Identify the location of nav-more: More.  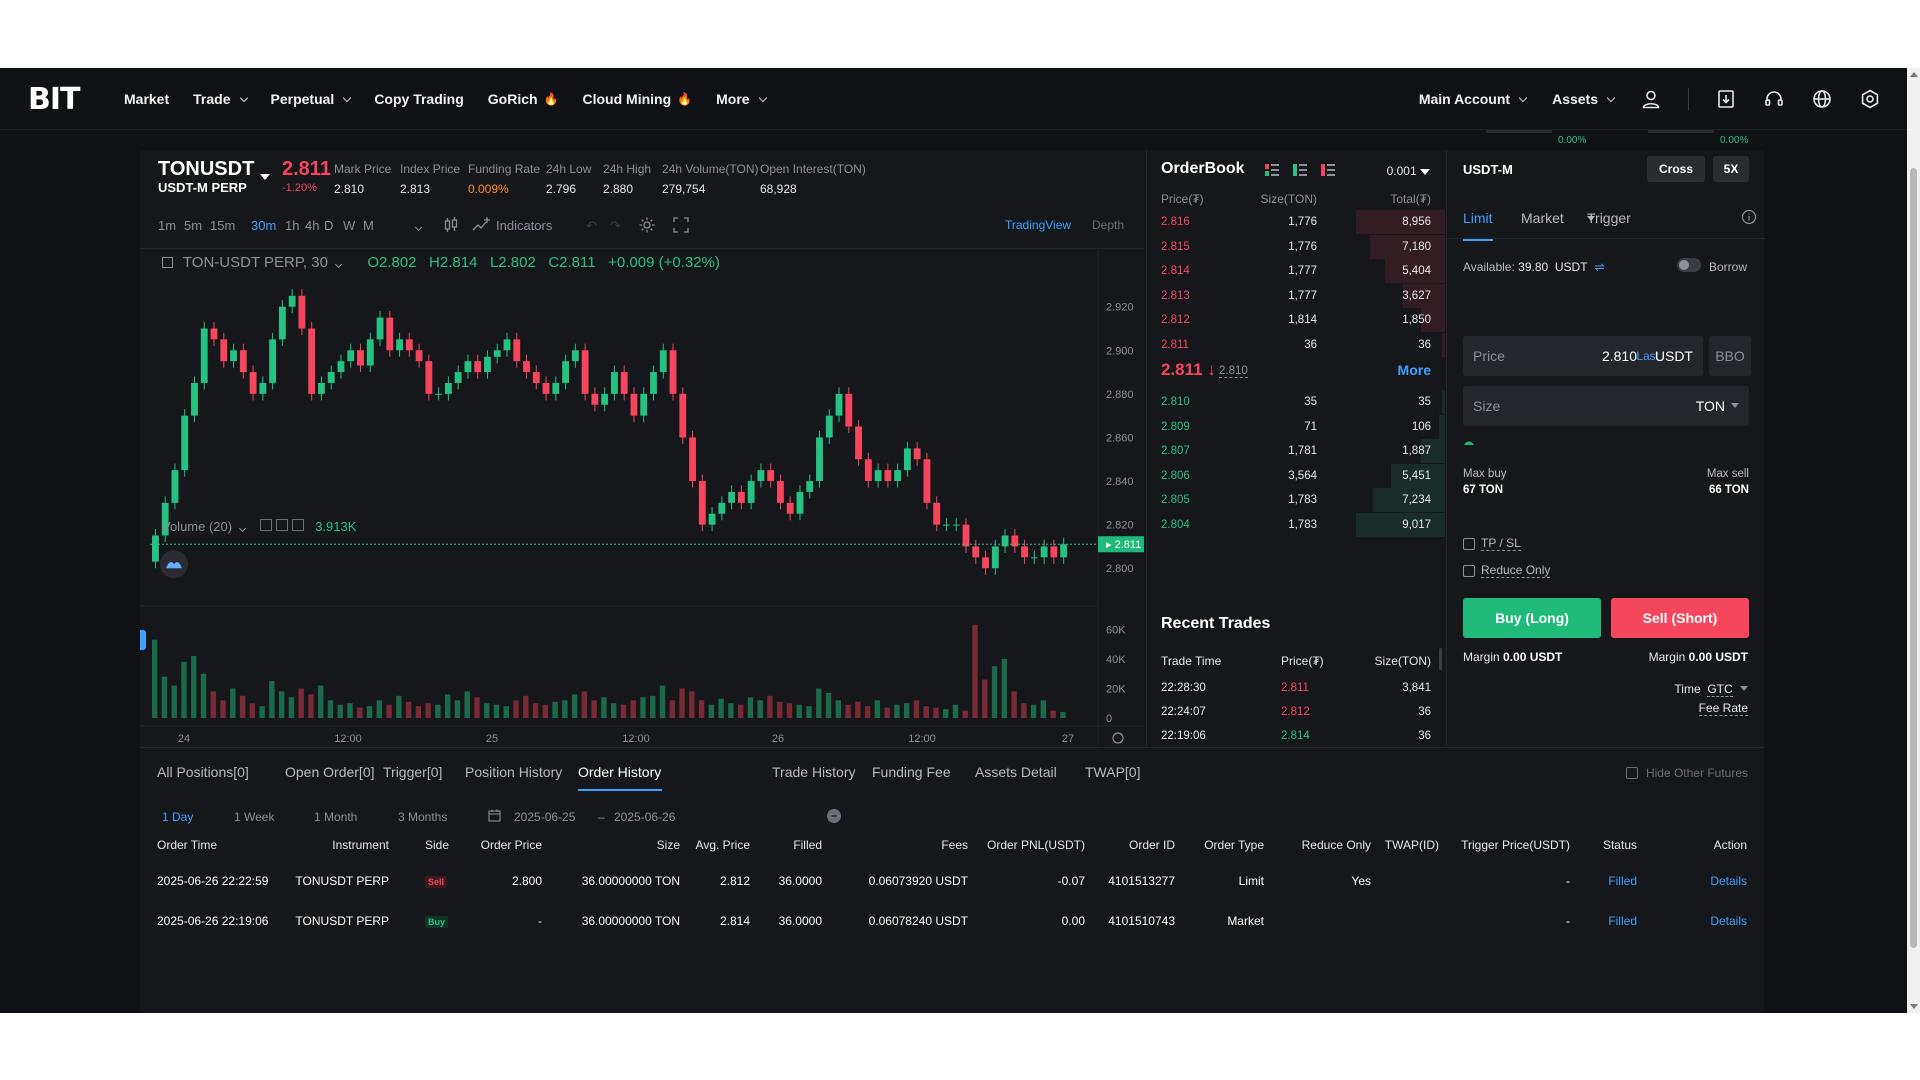
(741, 99).